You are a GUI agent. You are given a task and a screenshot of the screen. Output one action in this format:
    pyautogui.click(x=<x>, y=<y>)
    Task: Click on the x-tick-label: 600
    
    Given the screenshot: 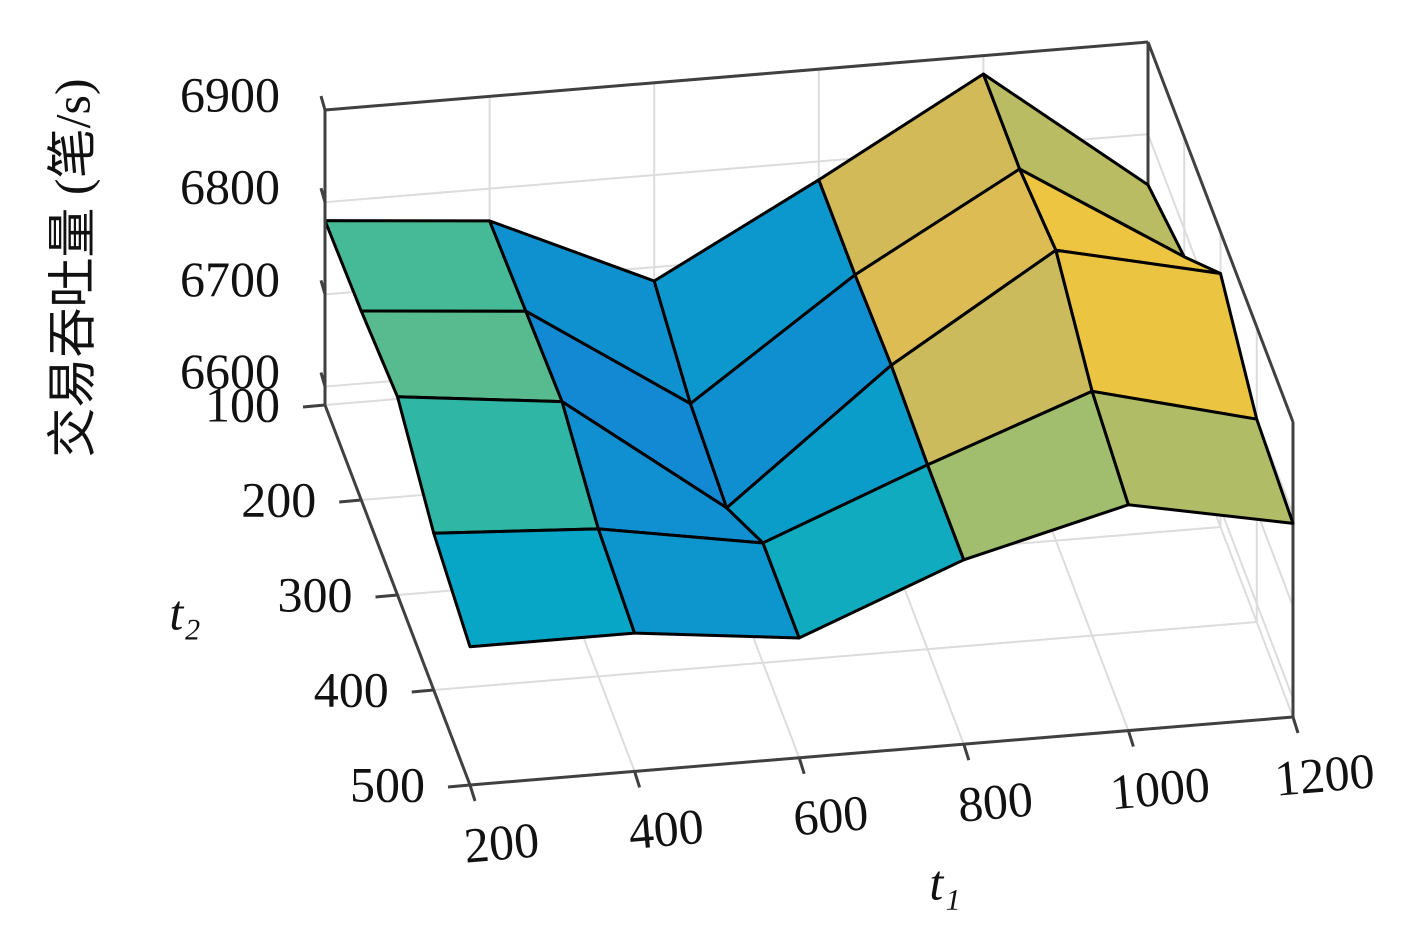 What is the action you would take?
    pyautogui.click(x=831, y=815)
    